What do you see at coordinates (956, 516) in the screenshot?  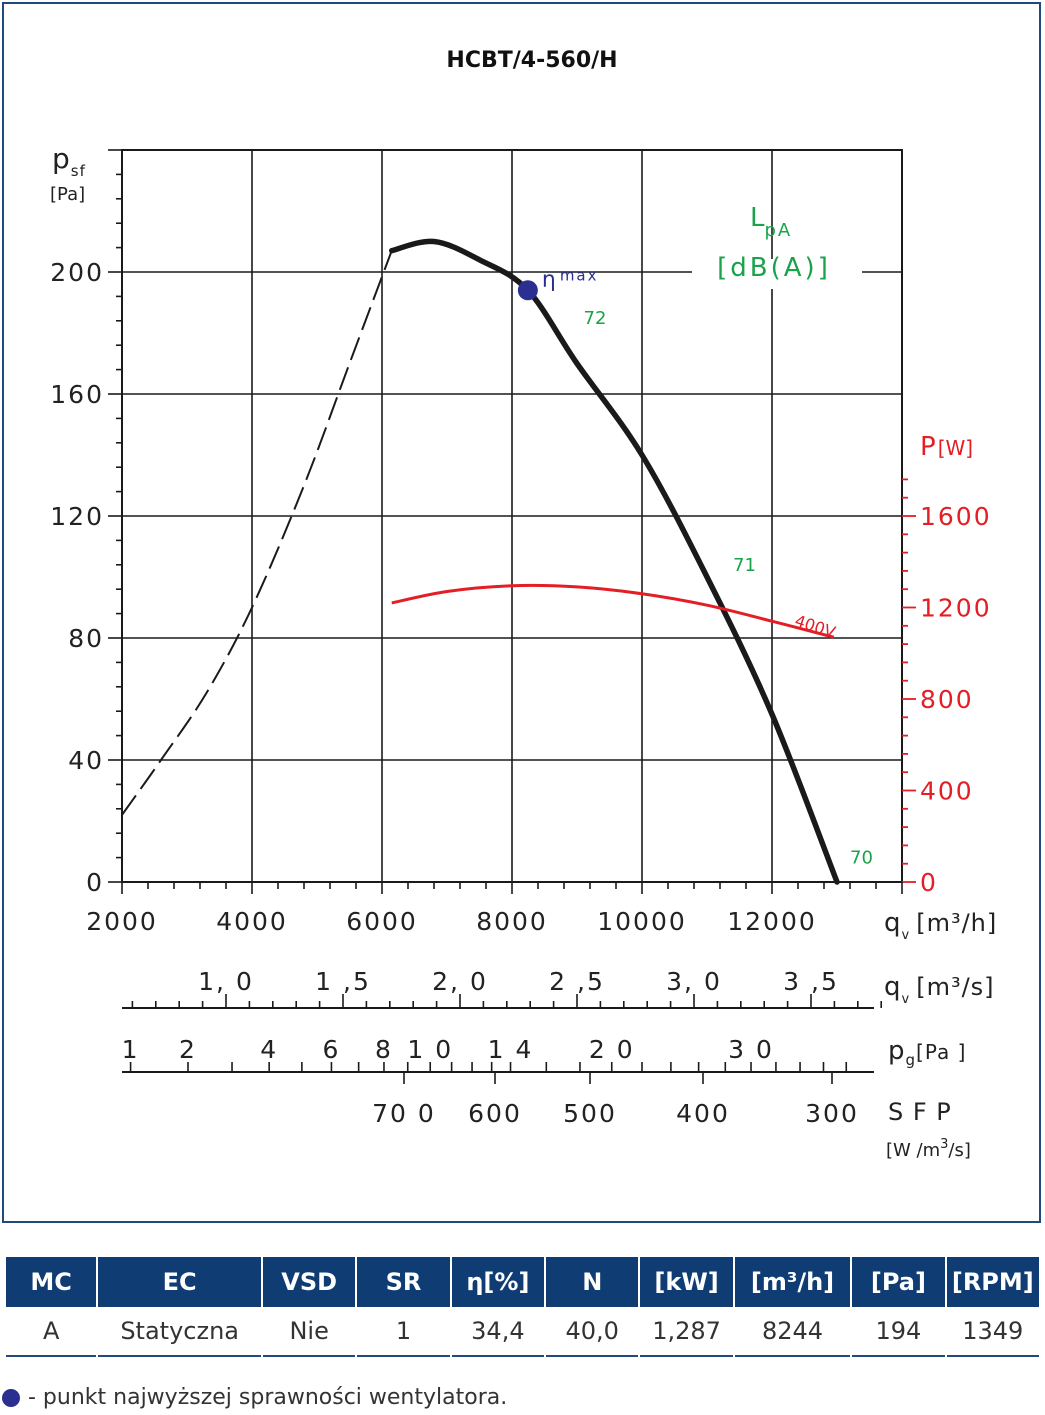 I see `power-tick-label: 1600` at bounding box center [956, 516].